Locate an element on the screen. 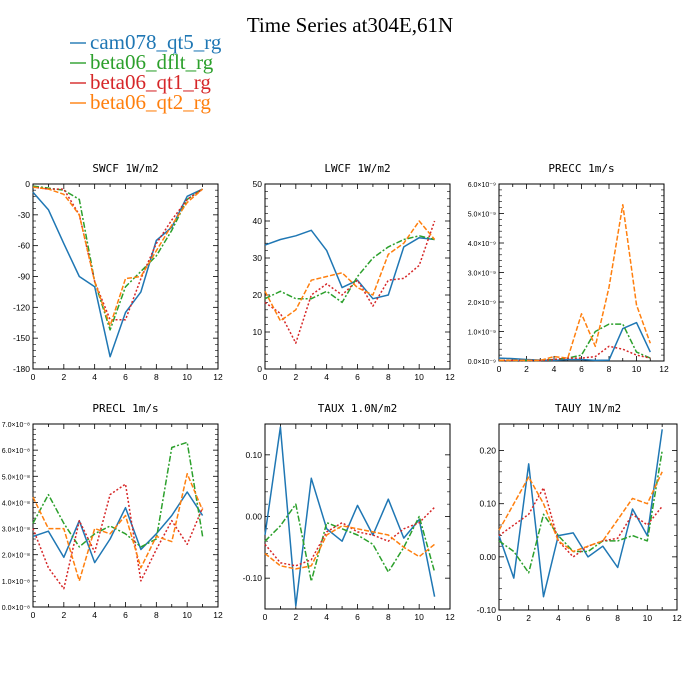  panel-title: SWCF 1W/m2 is located at coordinates (125, 168).